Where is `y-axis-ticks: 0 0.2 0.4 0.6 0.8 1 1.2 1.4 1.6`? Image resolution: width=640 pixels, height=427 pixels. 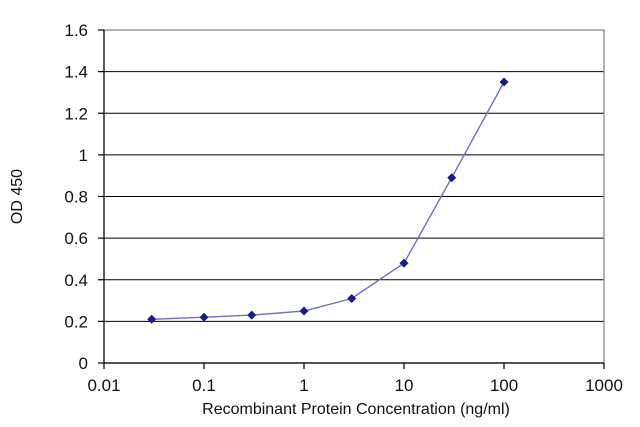 y-axis-ticks: 0 0.2 0.4 0.6 0.8 1 1.2 1.4 1.6 is located at coordinates (84, 197).